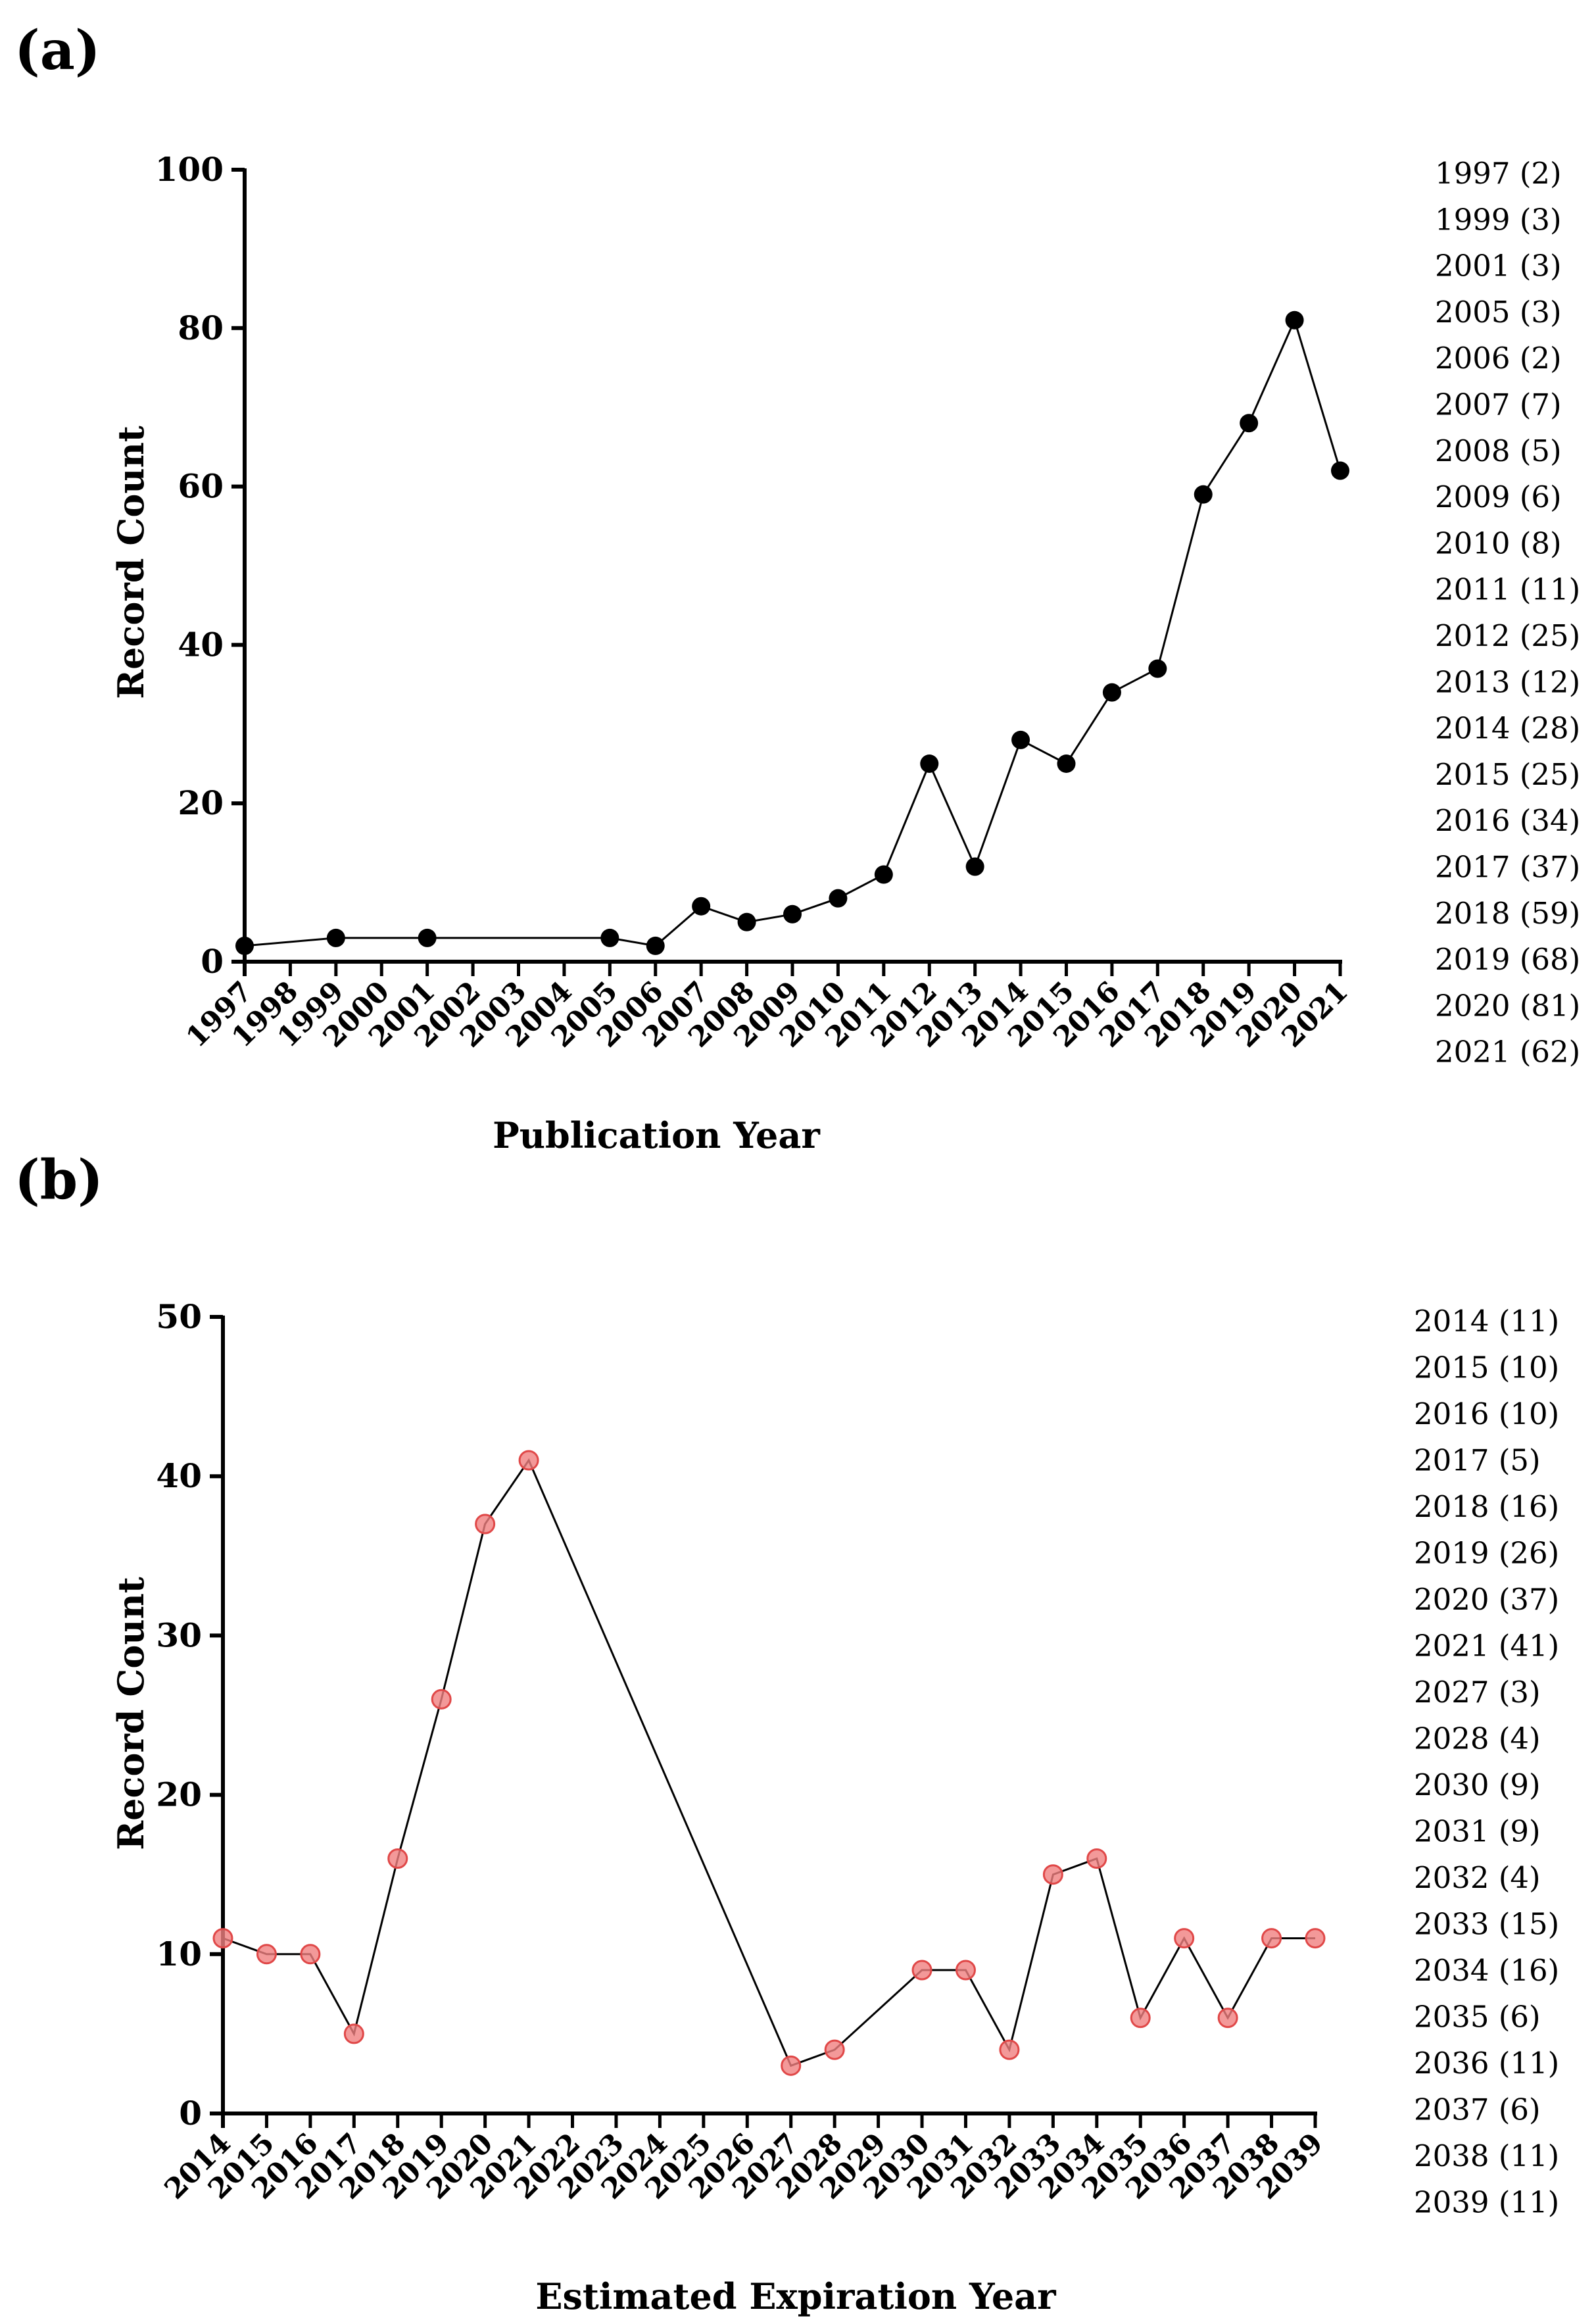 The width and height of the screenshot is (1596, 2322). I want to click on panel-b-legend-entry: 2015 (10), so click(1486, 1367).